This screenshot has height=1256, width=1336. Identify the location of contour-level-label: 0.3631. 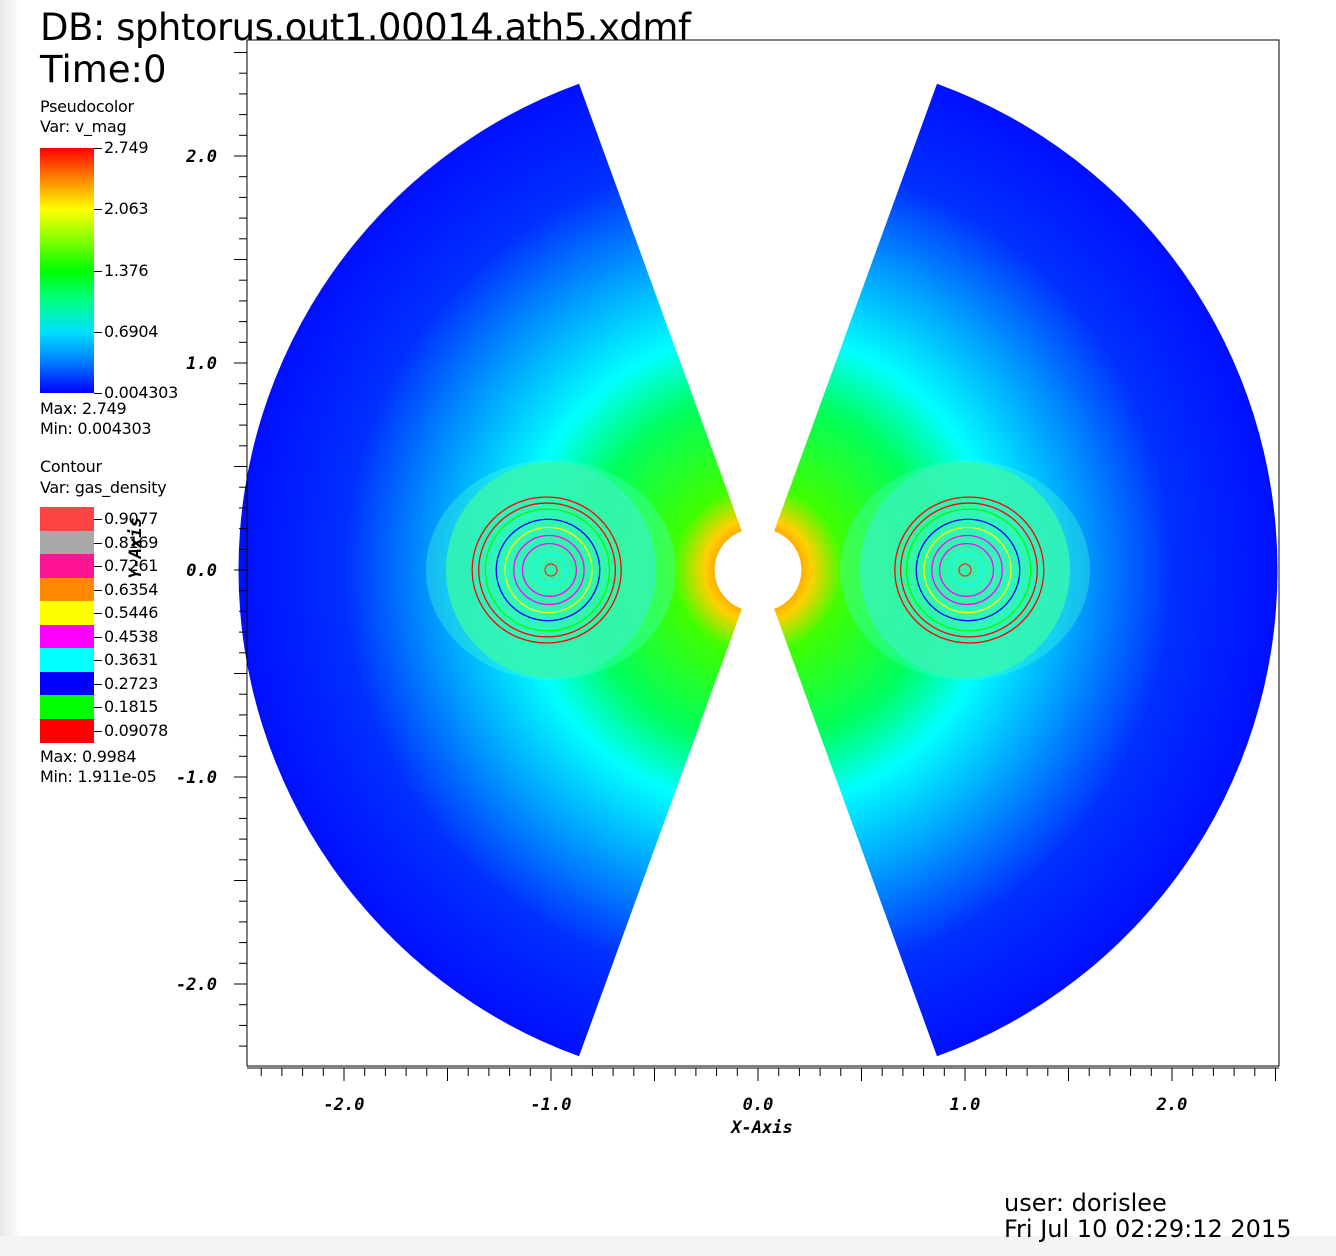
(131, 659).